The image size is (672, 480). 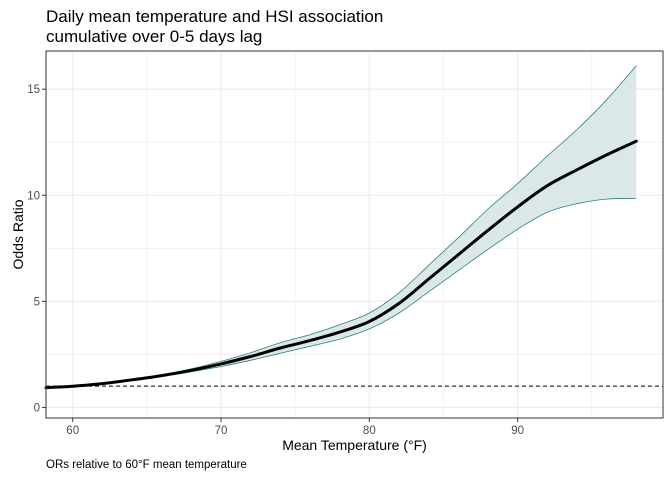 What do you see at coordinates (154, 36) in the screenshot?
I see `chart-subtitle-line: cumulative over 0-5 days lag` at bounding box center [154, 36].